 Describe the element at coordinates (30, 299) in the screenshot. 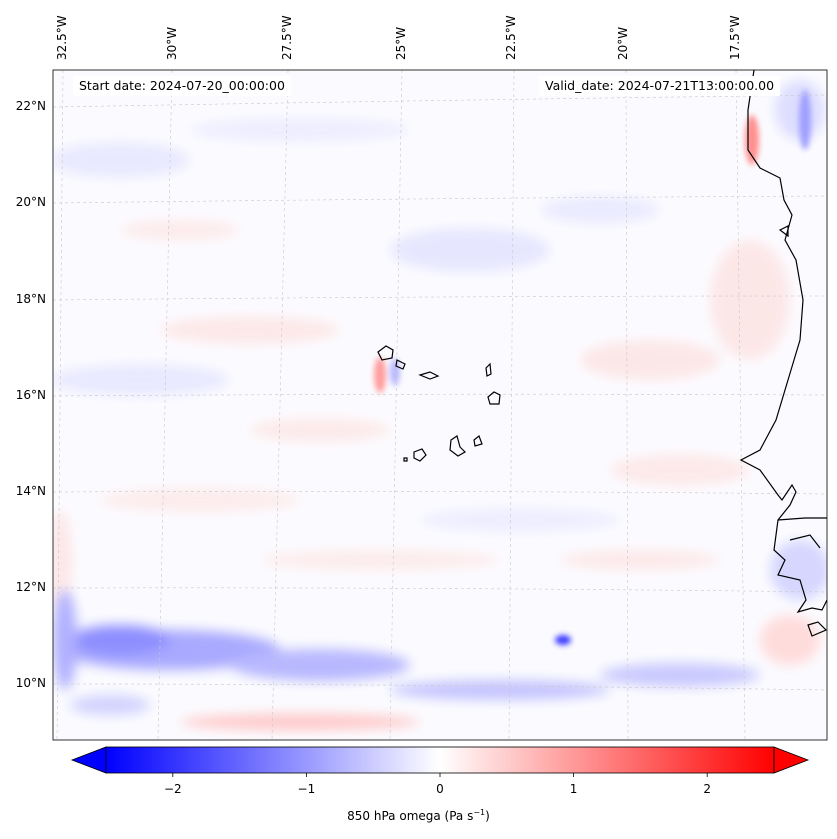

I see `lat-label: 18°N` at that location.